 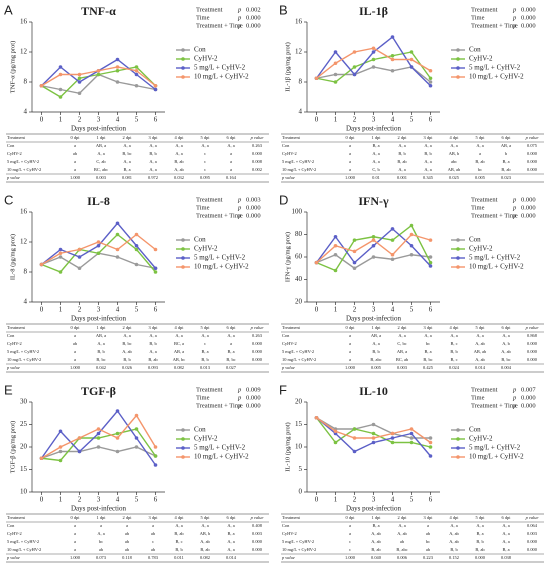 What do you see at coordinates (402, 534) in the screenshot?
I see `table-cell: A, ab` at bounding box center [402, 534].